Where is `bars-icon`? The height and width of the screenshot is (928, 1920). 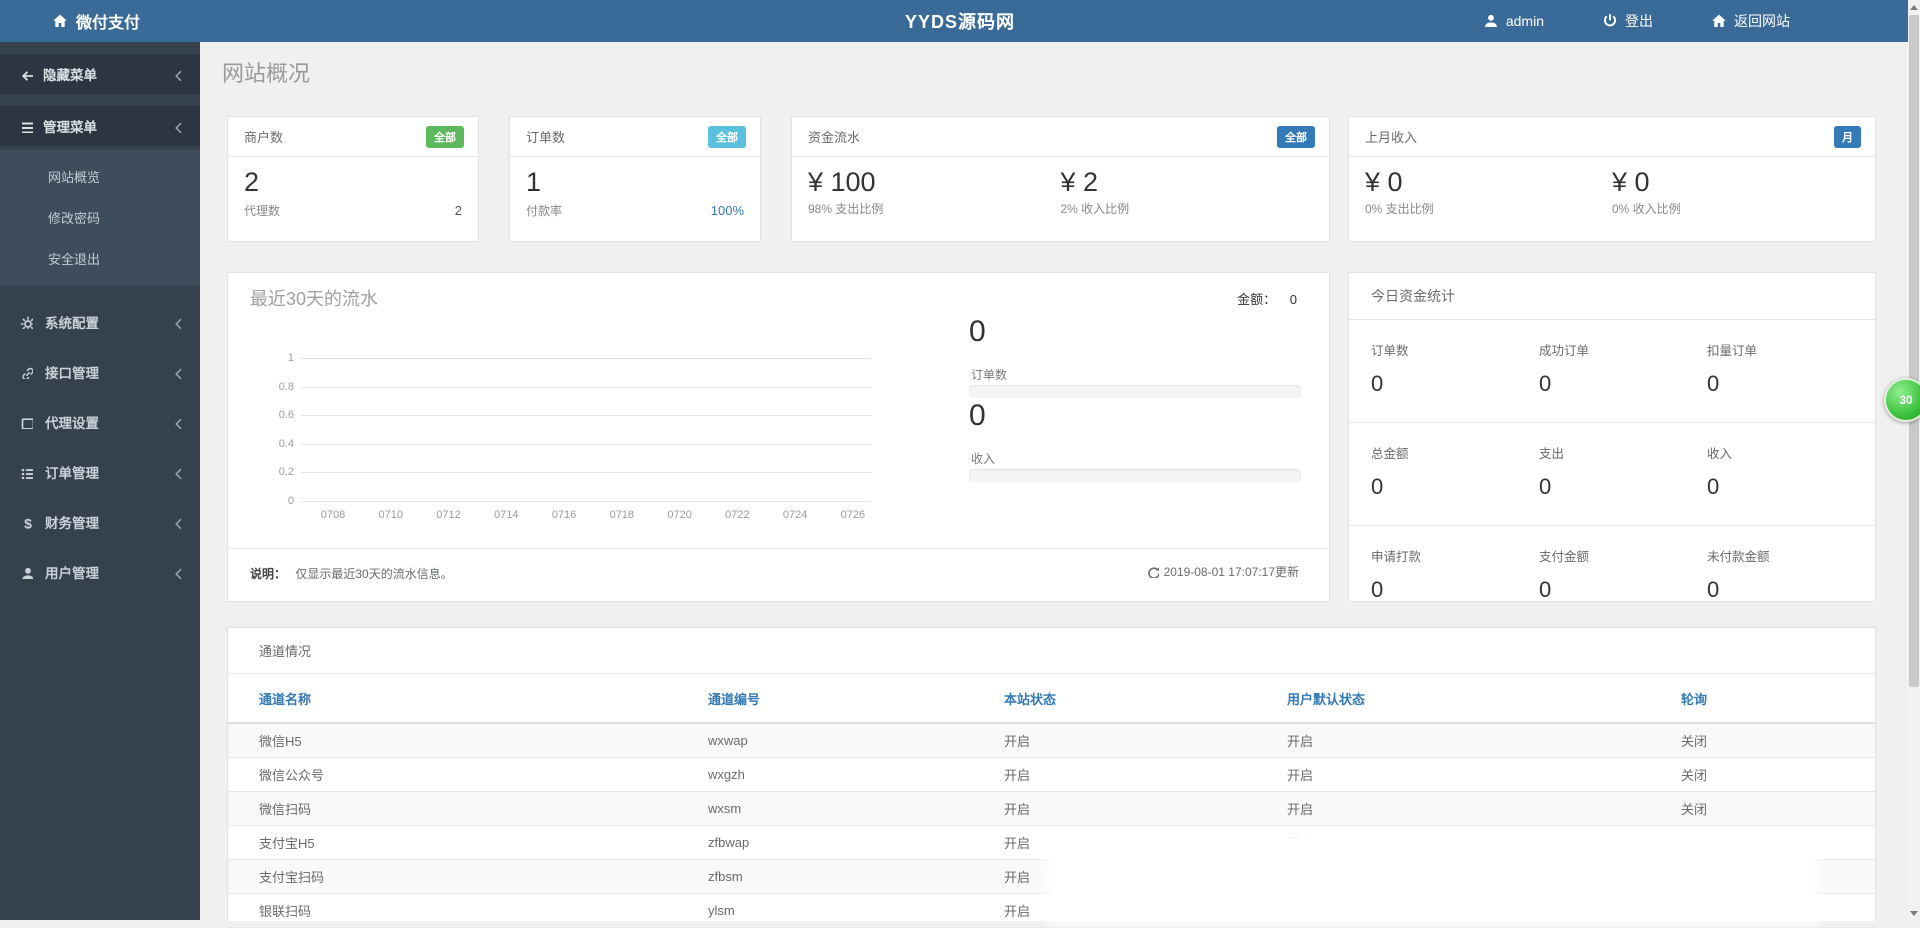 bars-icon is located at coordinates (27, 127).